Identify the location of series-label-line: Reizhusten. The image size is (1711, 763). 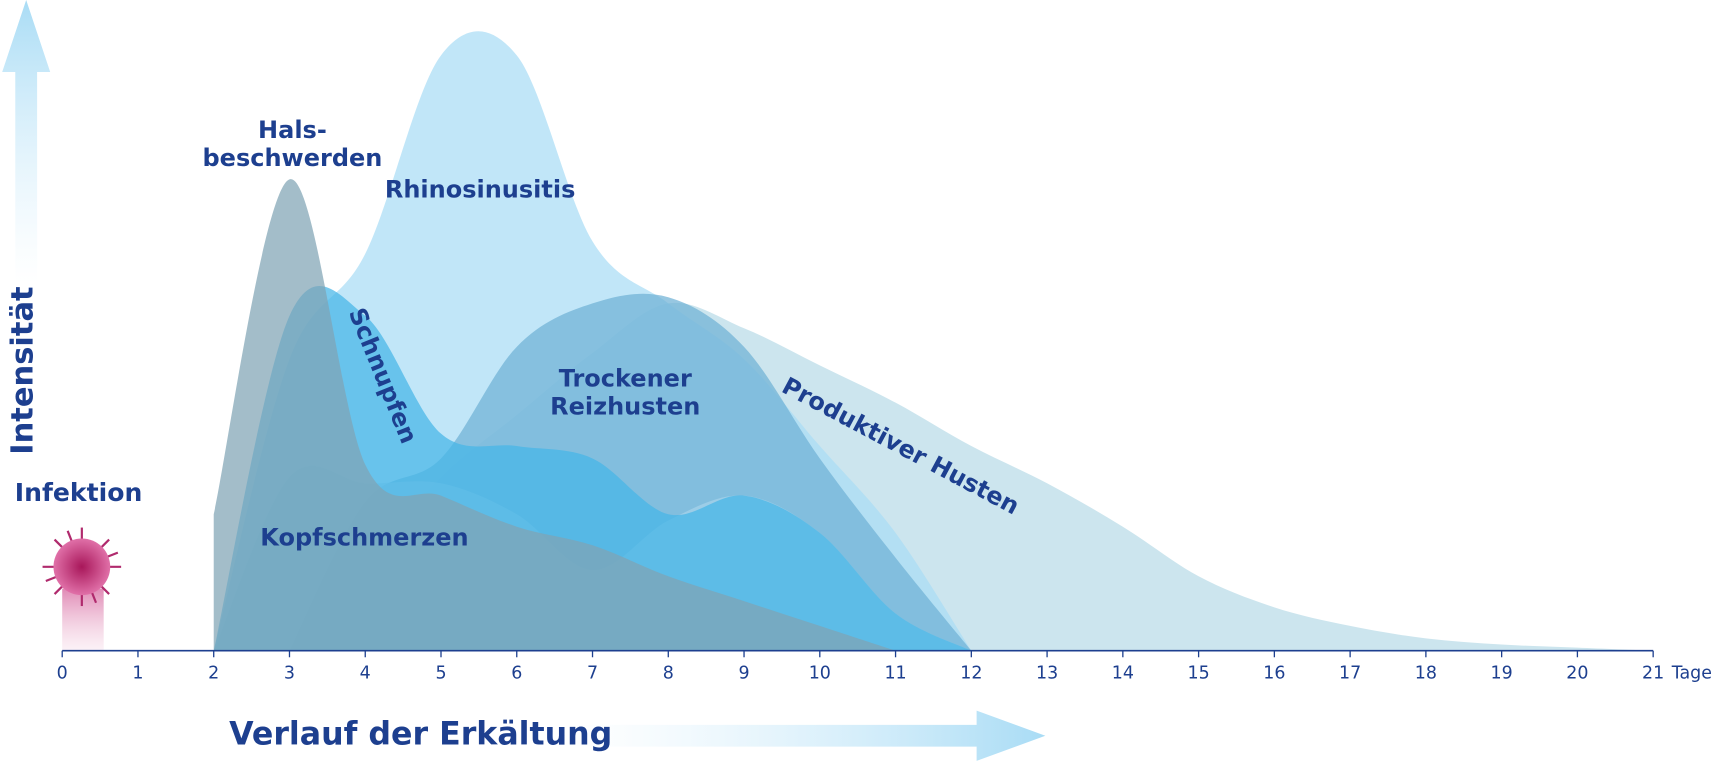
(625, 407).